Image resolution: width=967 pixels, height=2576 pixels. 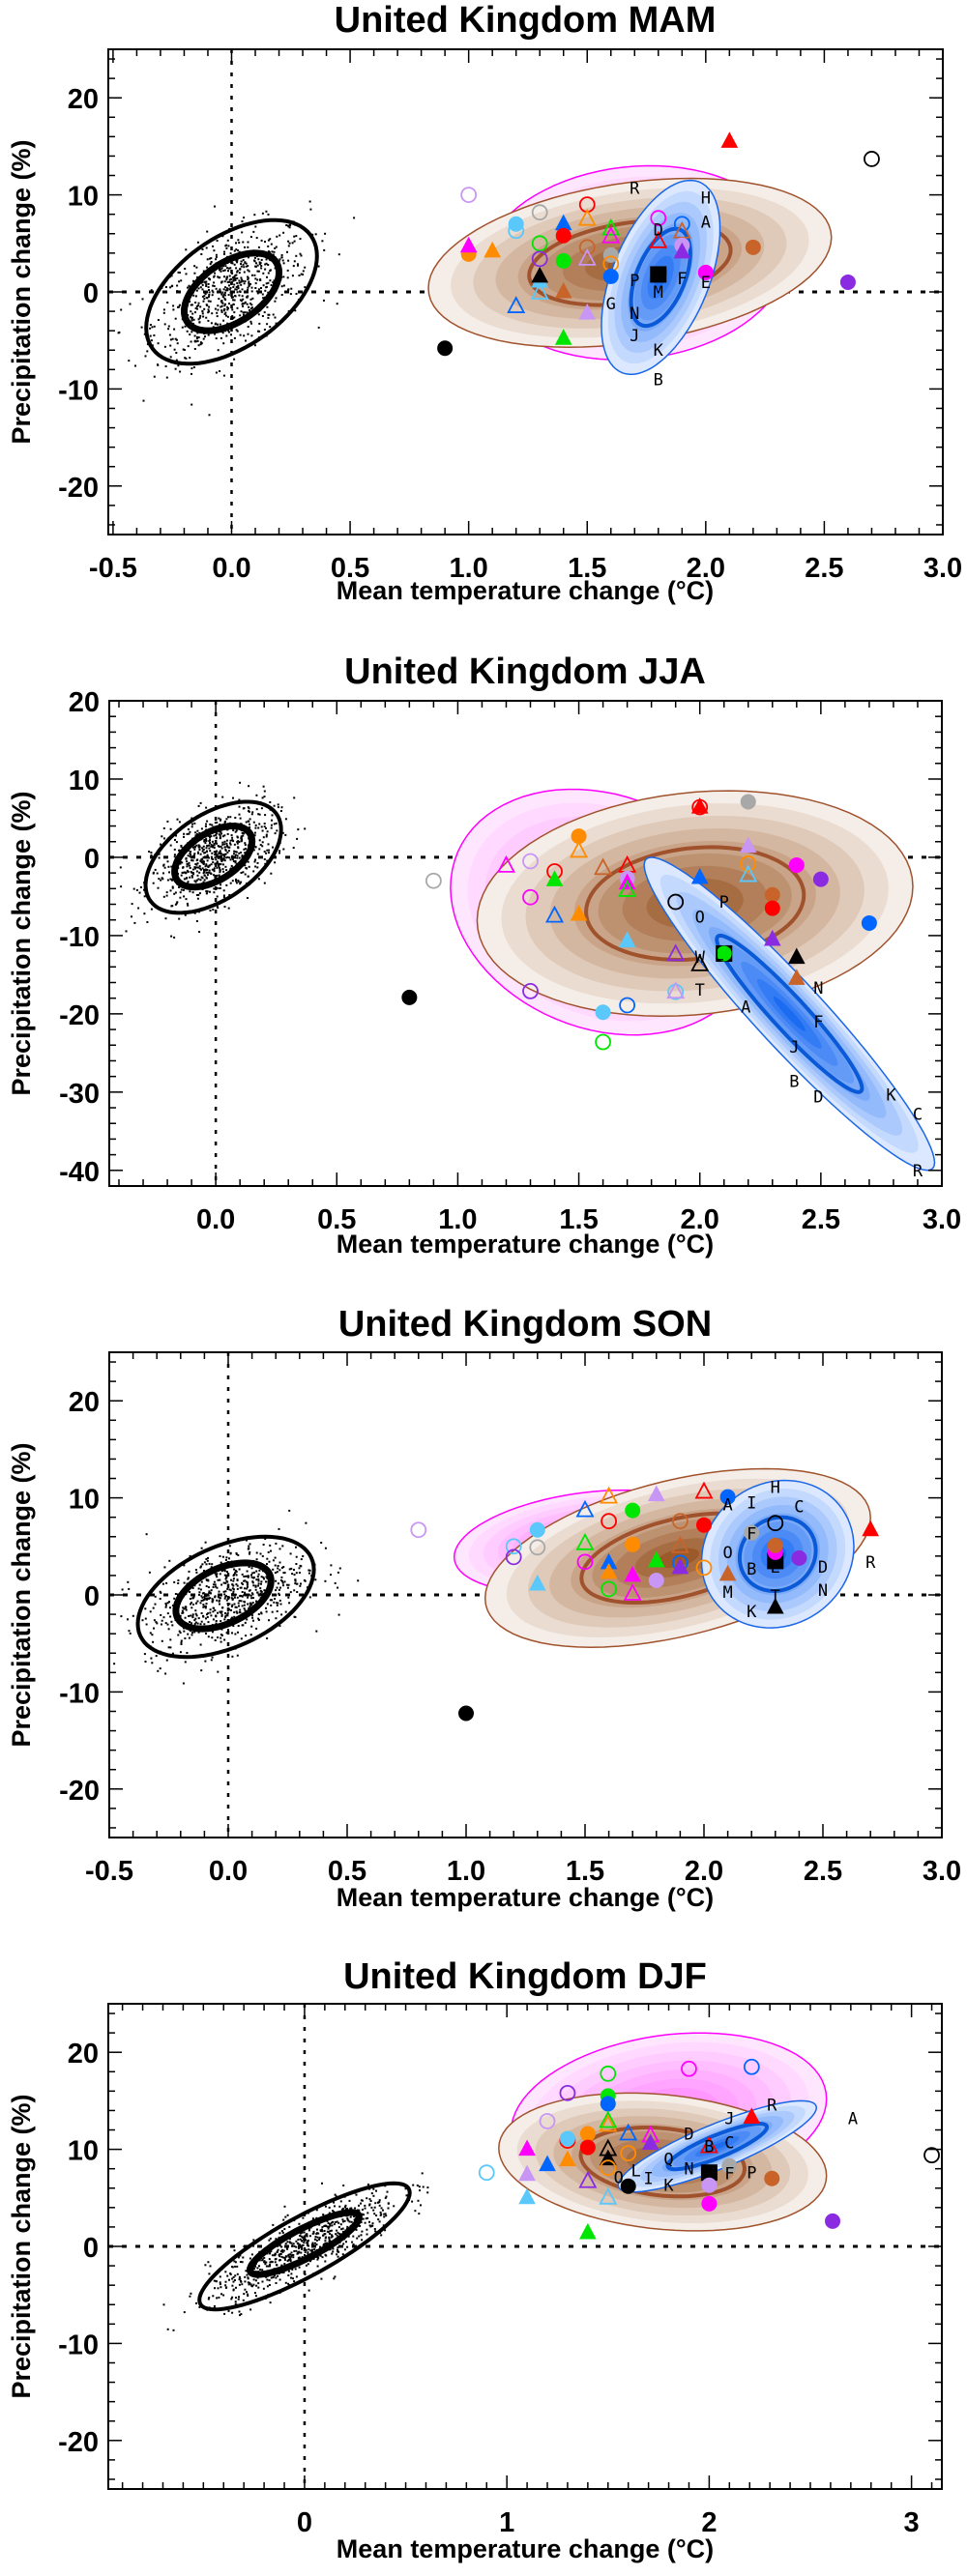 I want to click on model-letter-label: F, so click(x=729, y=2175).